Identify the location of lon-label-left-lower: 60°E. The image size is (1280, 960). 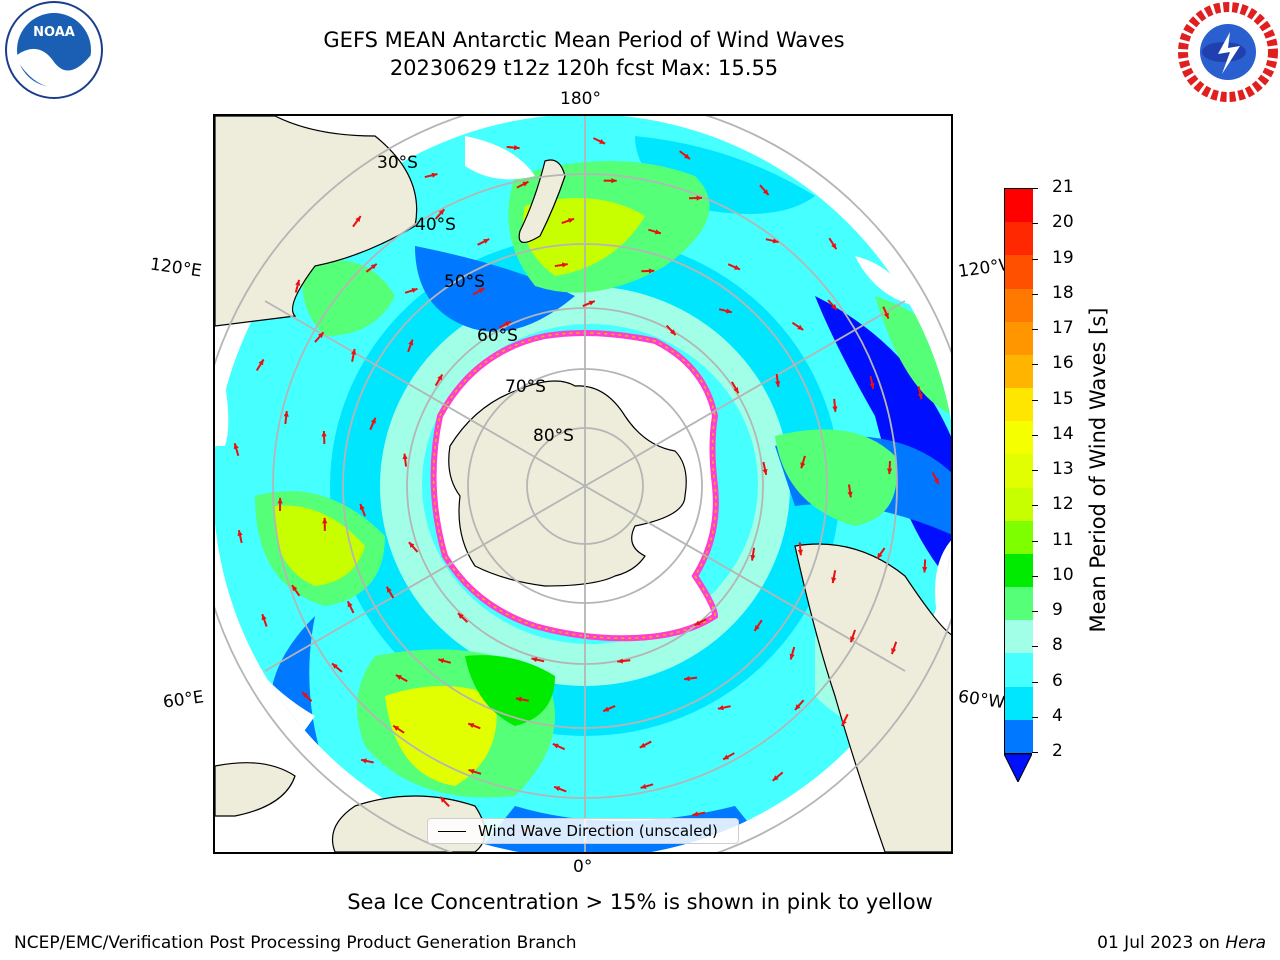
(183, 700).